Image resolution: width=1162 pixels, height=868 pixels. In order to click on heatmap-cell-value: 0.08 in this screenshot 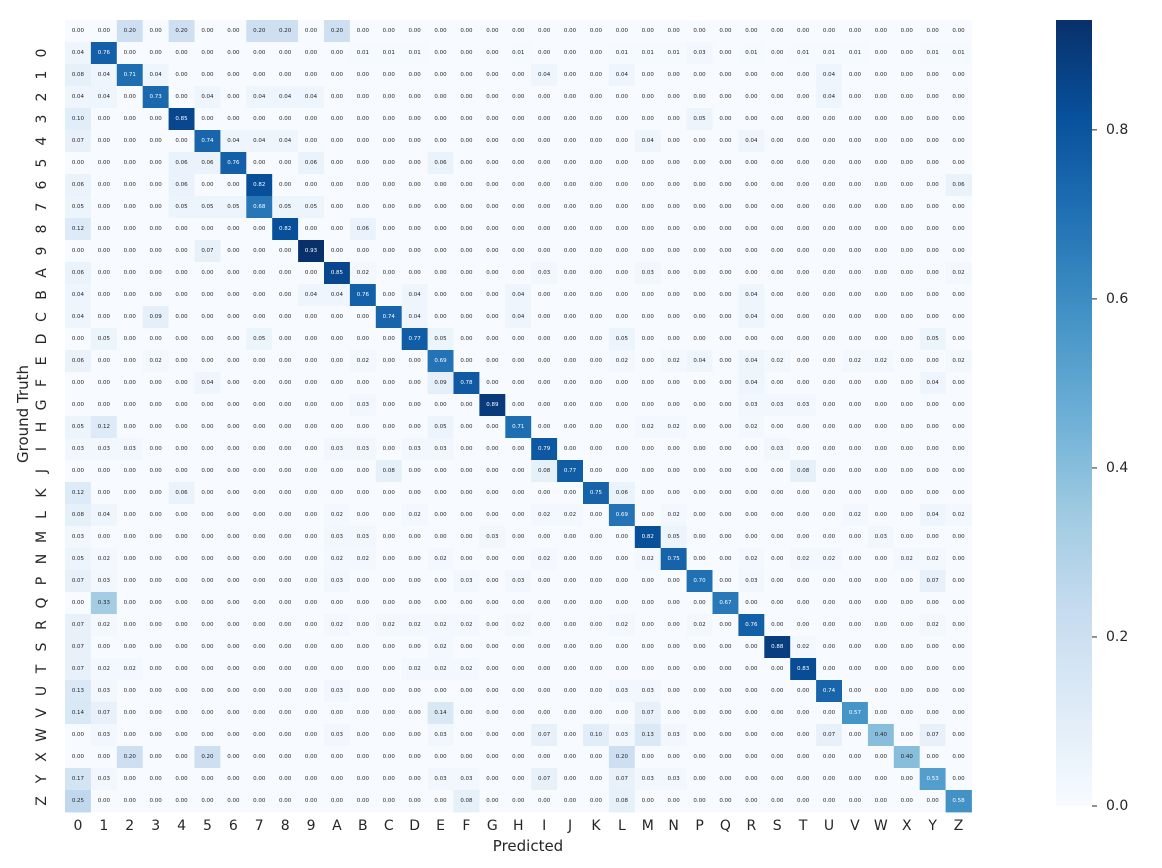, I will do `click(78, 515)`.